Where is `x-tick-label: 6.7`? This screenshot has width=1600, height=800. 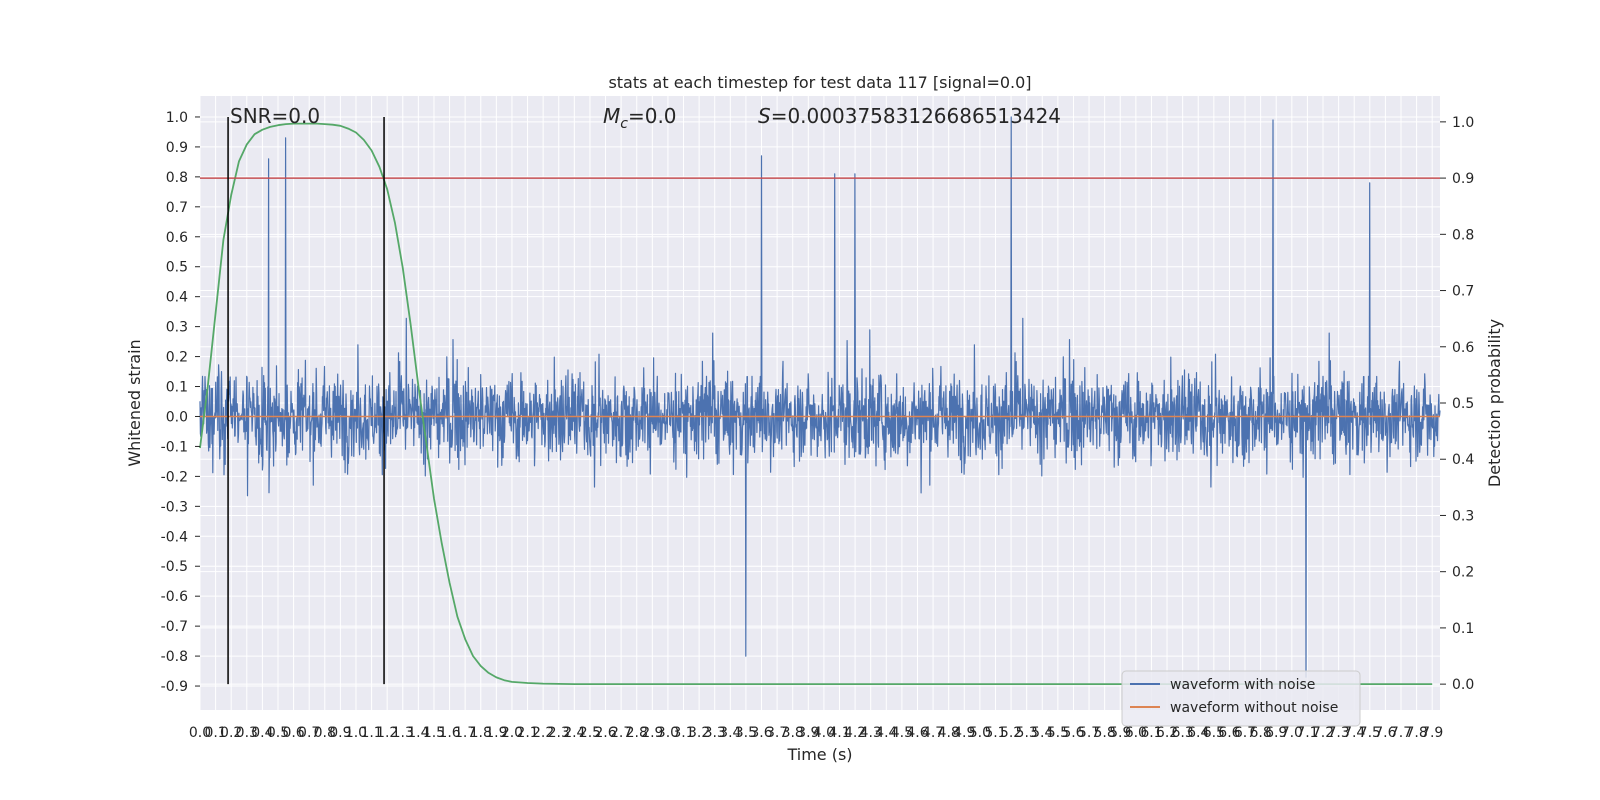
x-tick-label: 6.7 is located at coordinates (1245, 733).